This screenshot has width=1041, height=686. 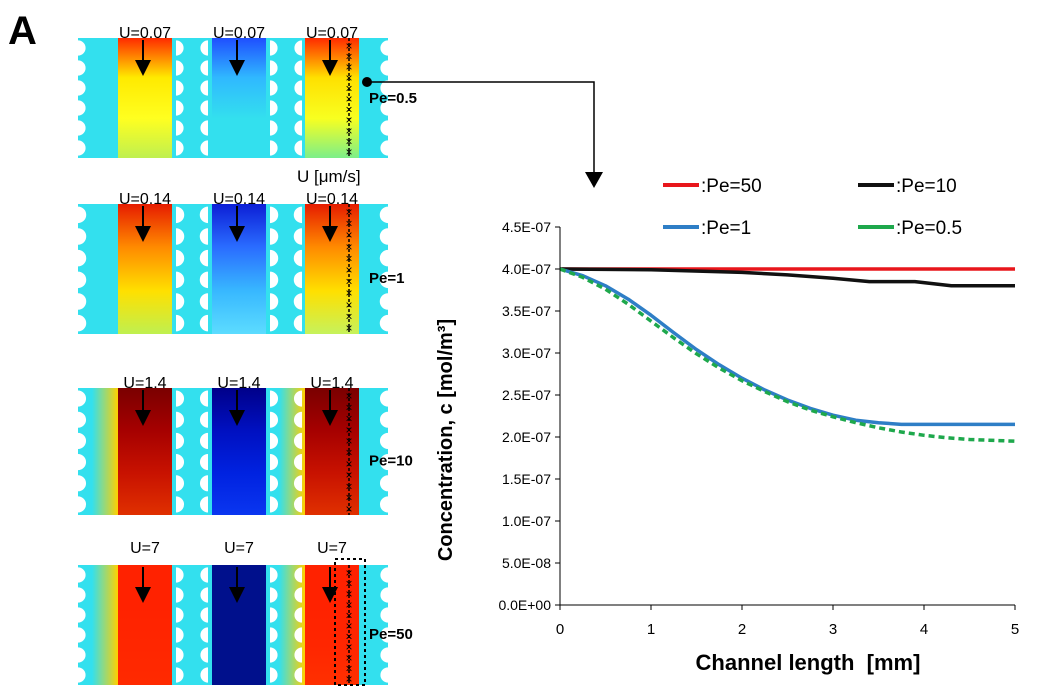 What do you see at coordinates (329, 176) in the screenshot?
I see `velocity-unit-label: U [μm/s]` at bounding box center [329, 176].